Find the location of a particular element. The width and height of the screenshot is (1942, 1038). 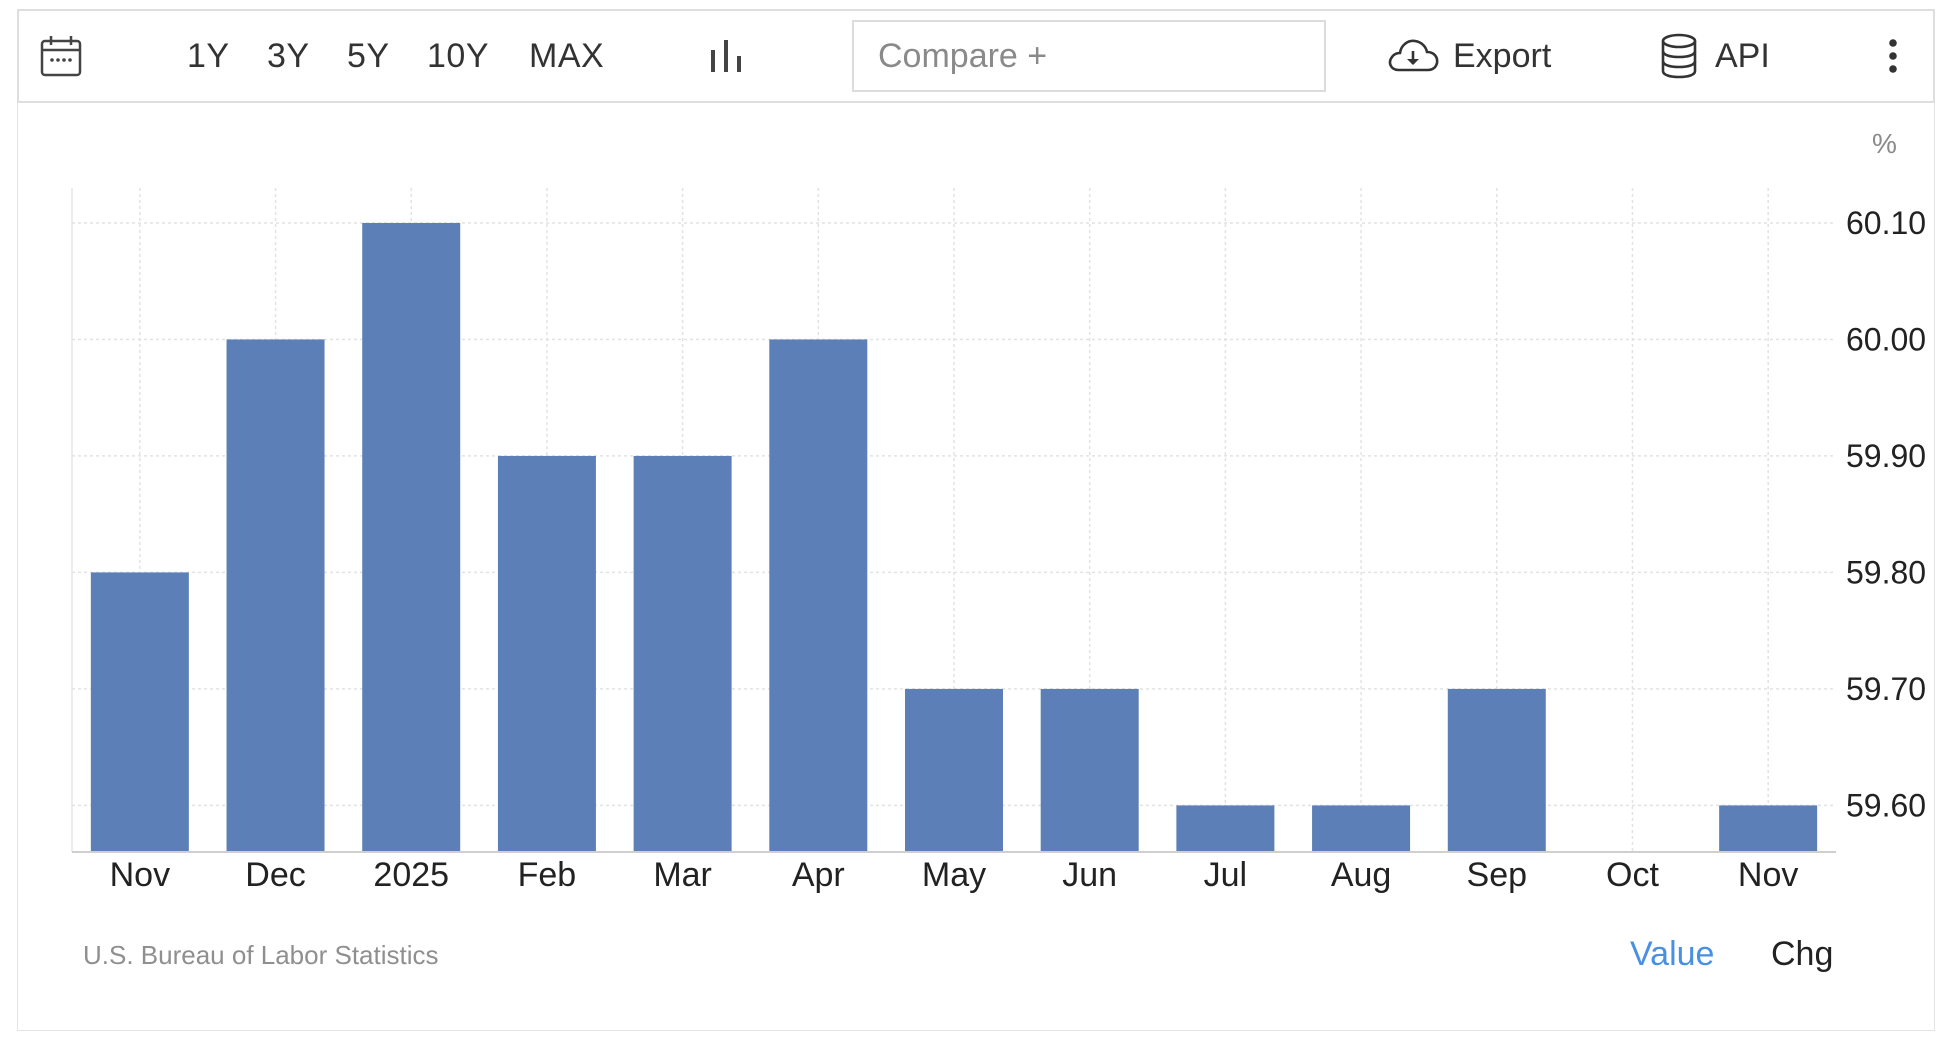

export-label: Export is located at coordinates (1502, 55).